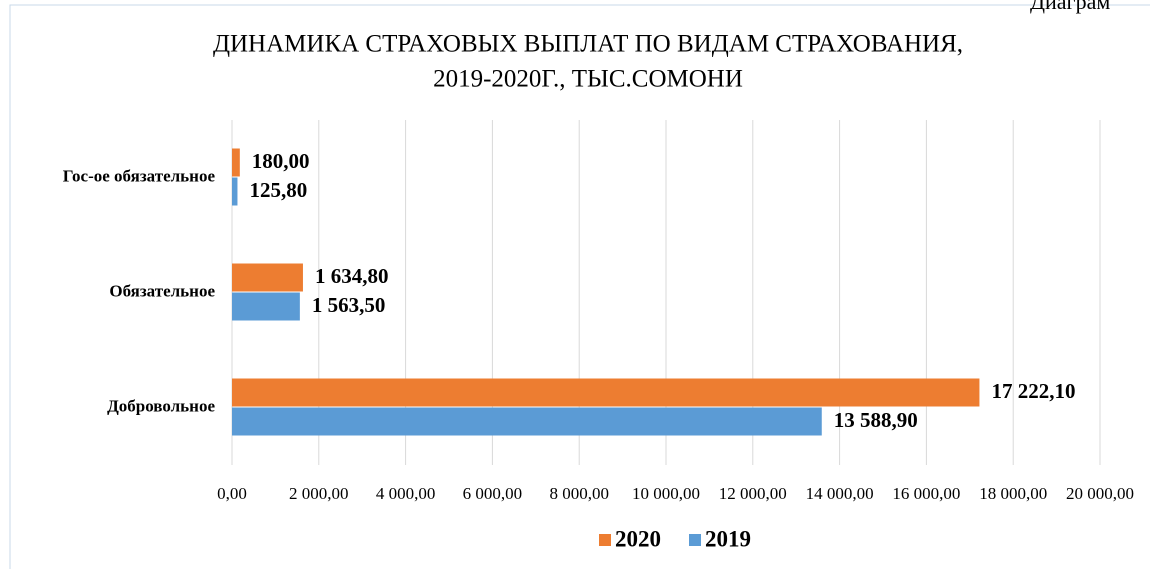  What do you see at coordinates (1100, 493) in the screenshot?
I see `x-tick-label: 20 000,00` at bounding box center [1100, 493].